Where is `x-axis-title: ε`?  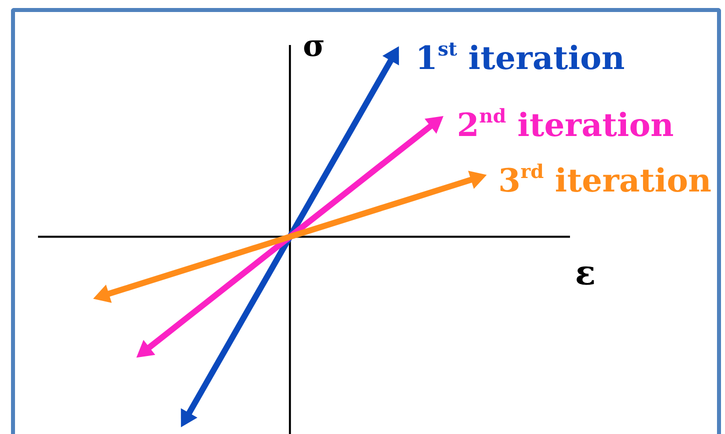 x-axis-title: ε is located at coordinates (585, 274).